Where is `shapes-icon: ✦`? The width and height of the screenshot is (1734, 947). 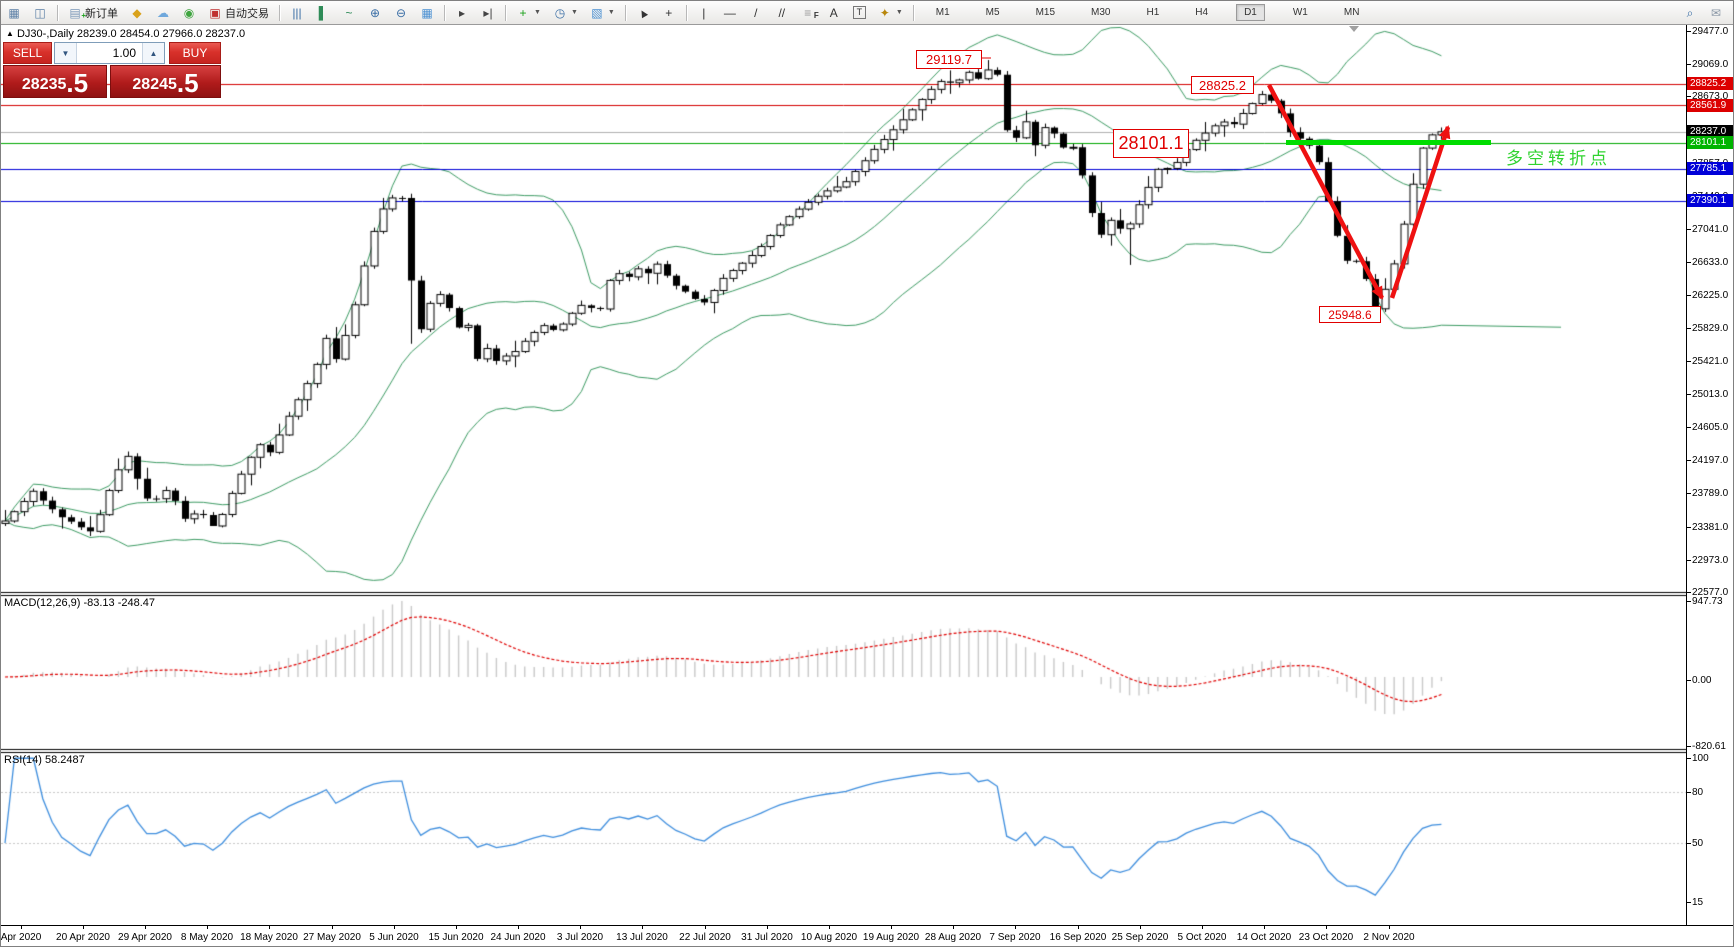 shapes-icon: ✦ is located at coordinates (884, 12).